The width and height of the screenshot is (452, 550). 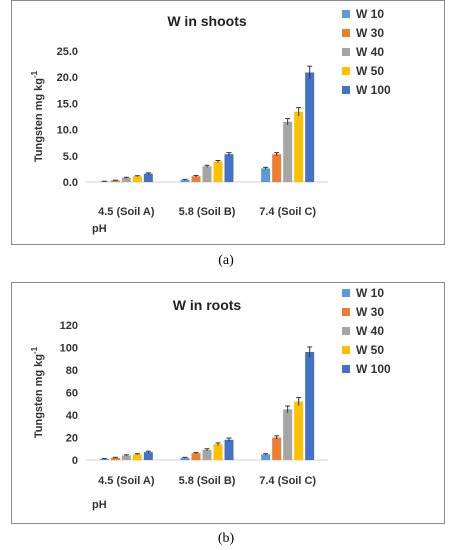 I want to click on y-tick-label: 80, so click(x=72, y=371).